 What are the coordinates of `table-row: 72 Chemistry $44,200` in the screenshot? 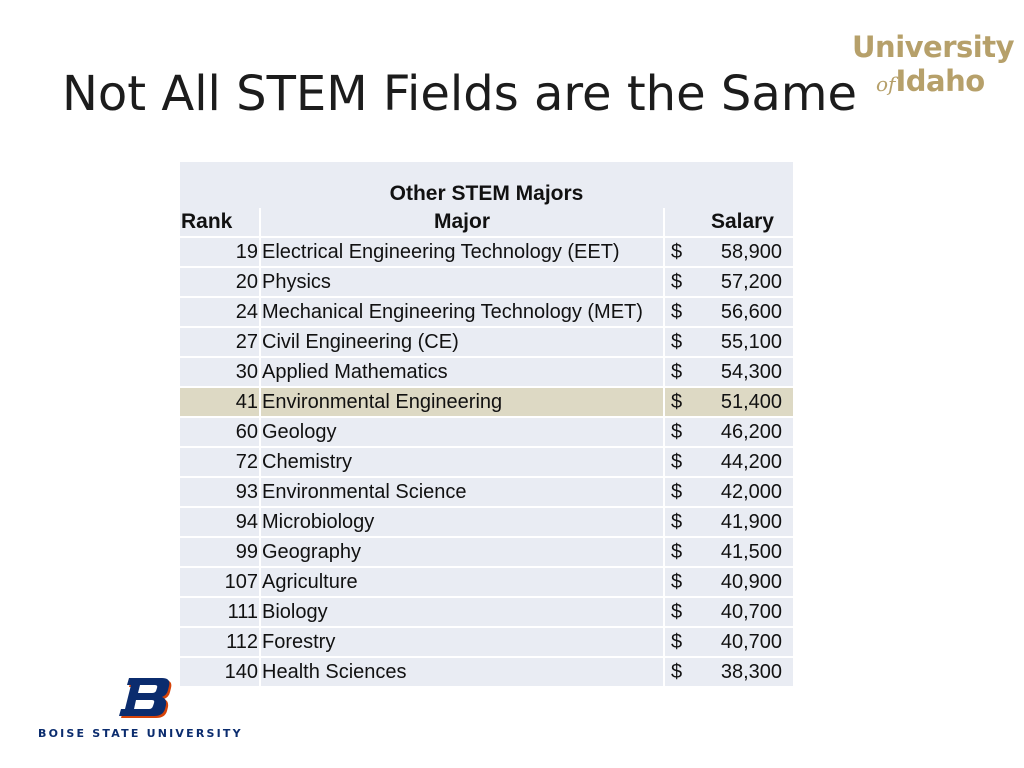 It's located at (486, 462).